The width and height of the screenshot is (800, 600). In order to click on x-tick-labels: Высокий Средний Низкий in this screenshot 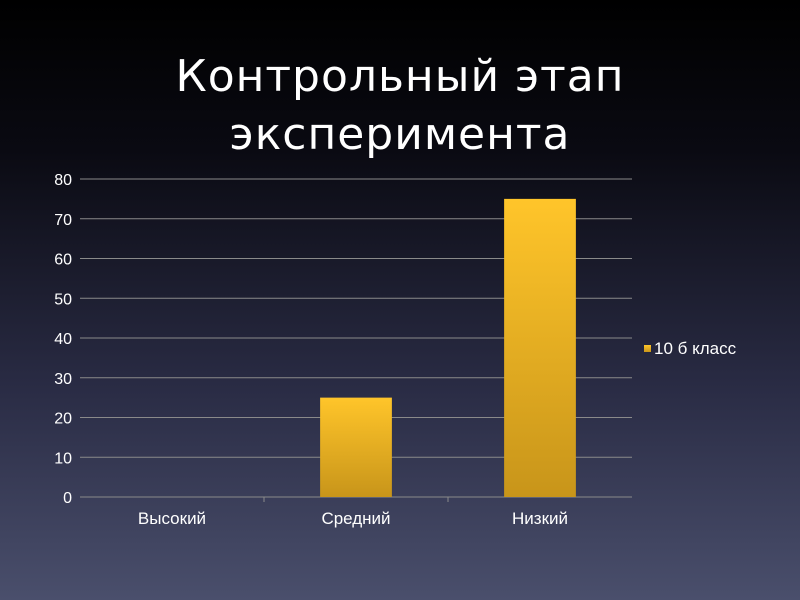, I will do `click(353, 518)`.